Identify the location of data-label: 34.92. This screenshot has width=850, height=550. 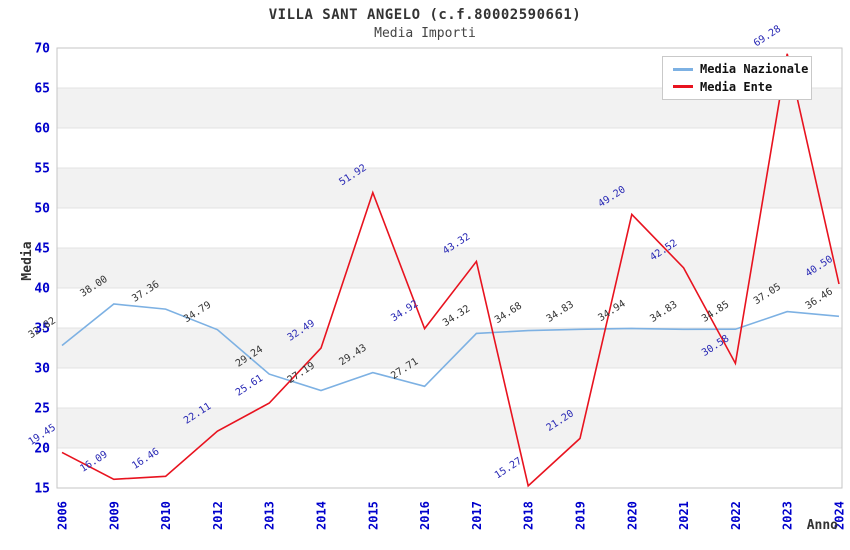
(404, 312).